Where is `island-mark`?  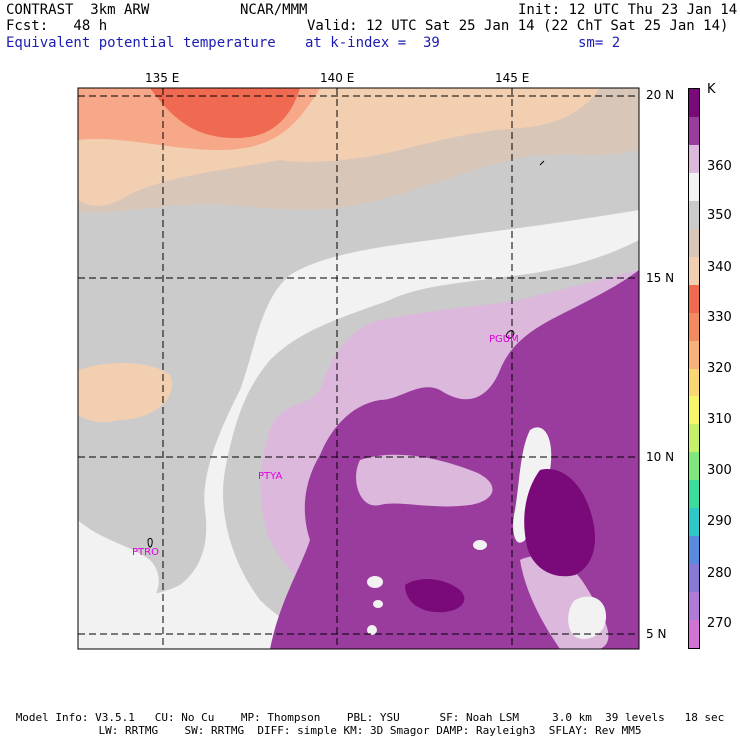 island-mark is located at coordinates (542, 163).